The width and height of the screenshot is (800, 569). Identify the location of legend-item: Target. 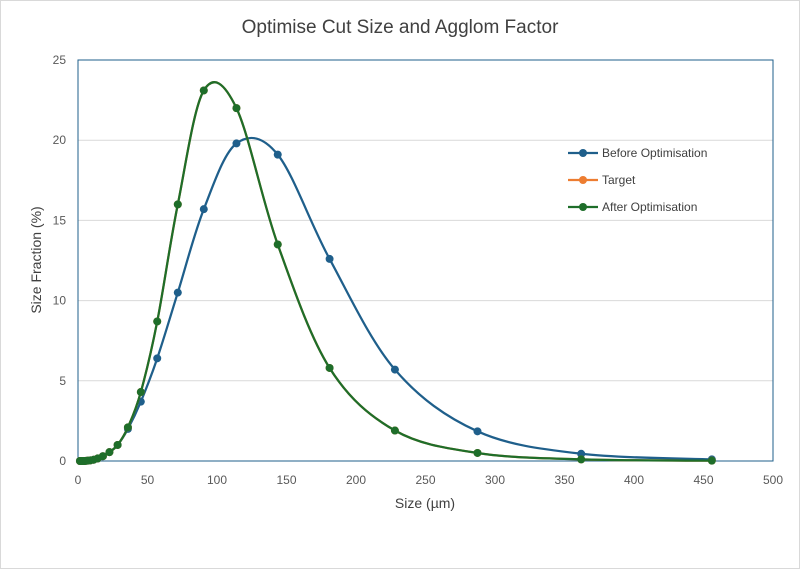
(602, 180).